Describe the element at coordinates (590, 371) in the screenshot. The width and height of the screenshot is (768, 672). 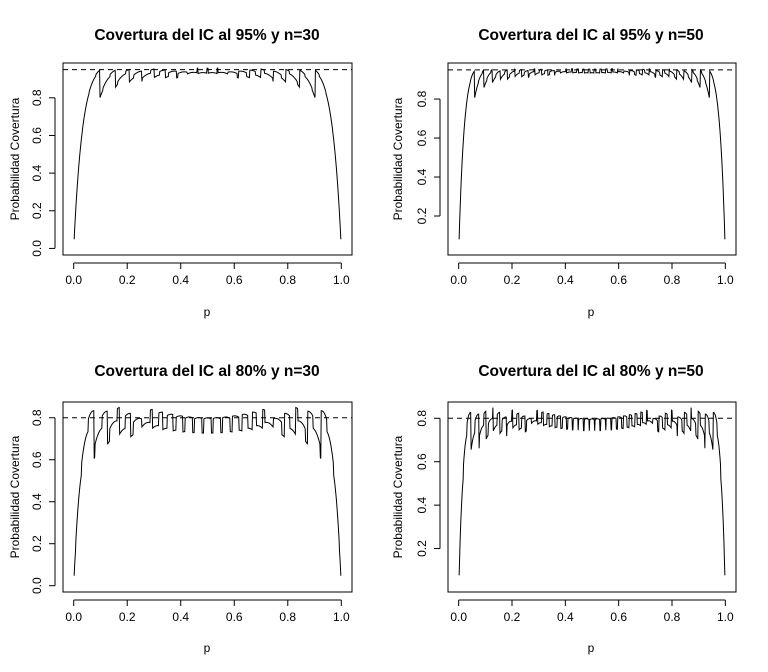
I see `chart-title: Covertura del IC al 80% y n=50` at that location.